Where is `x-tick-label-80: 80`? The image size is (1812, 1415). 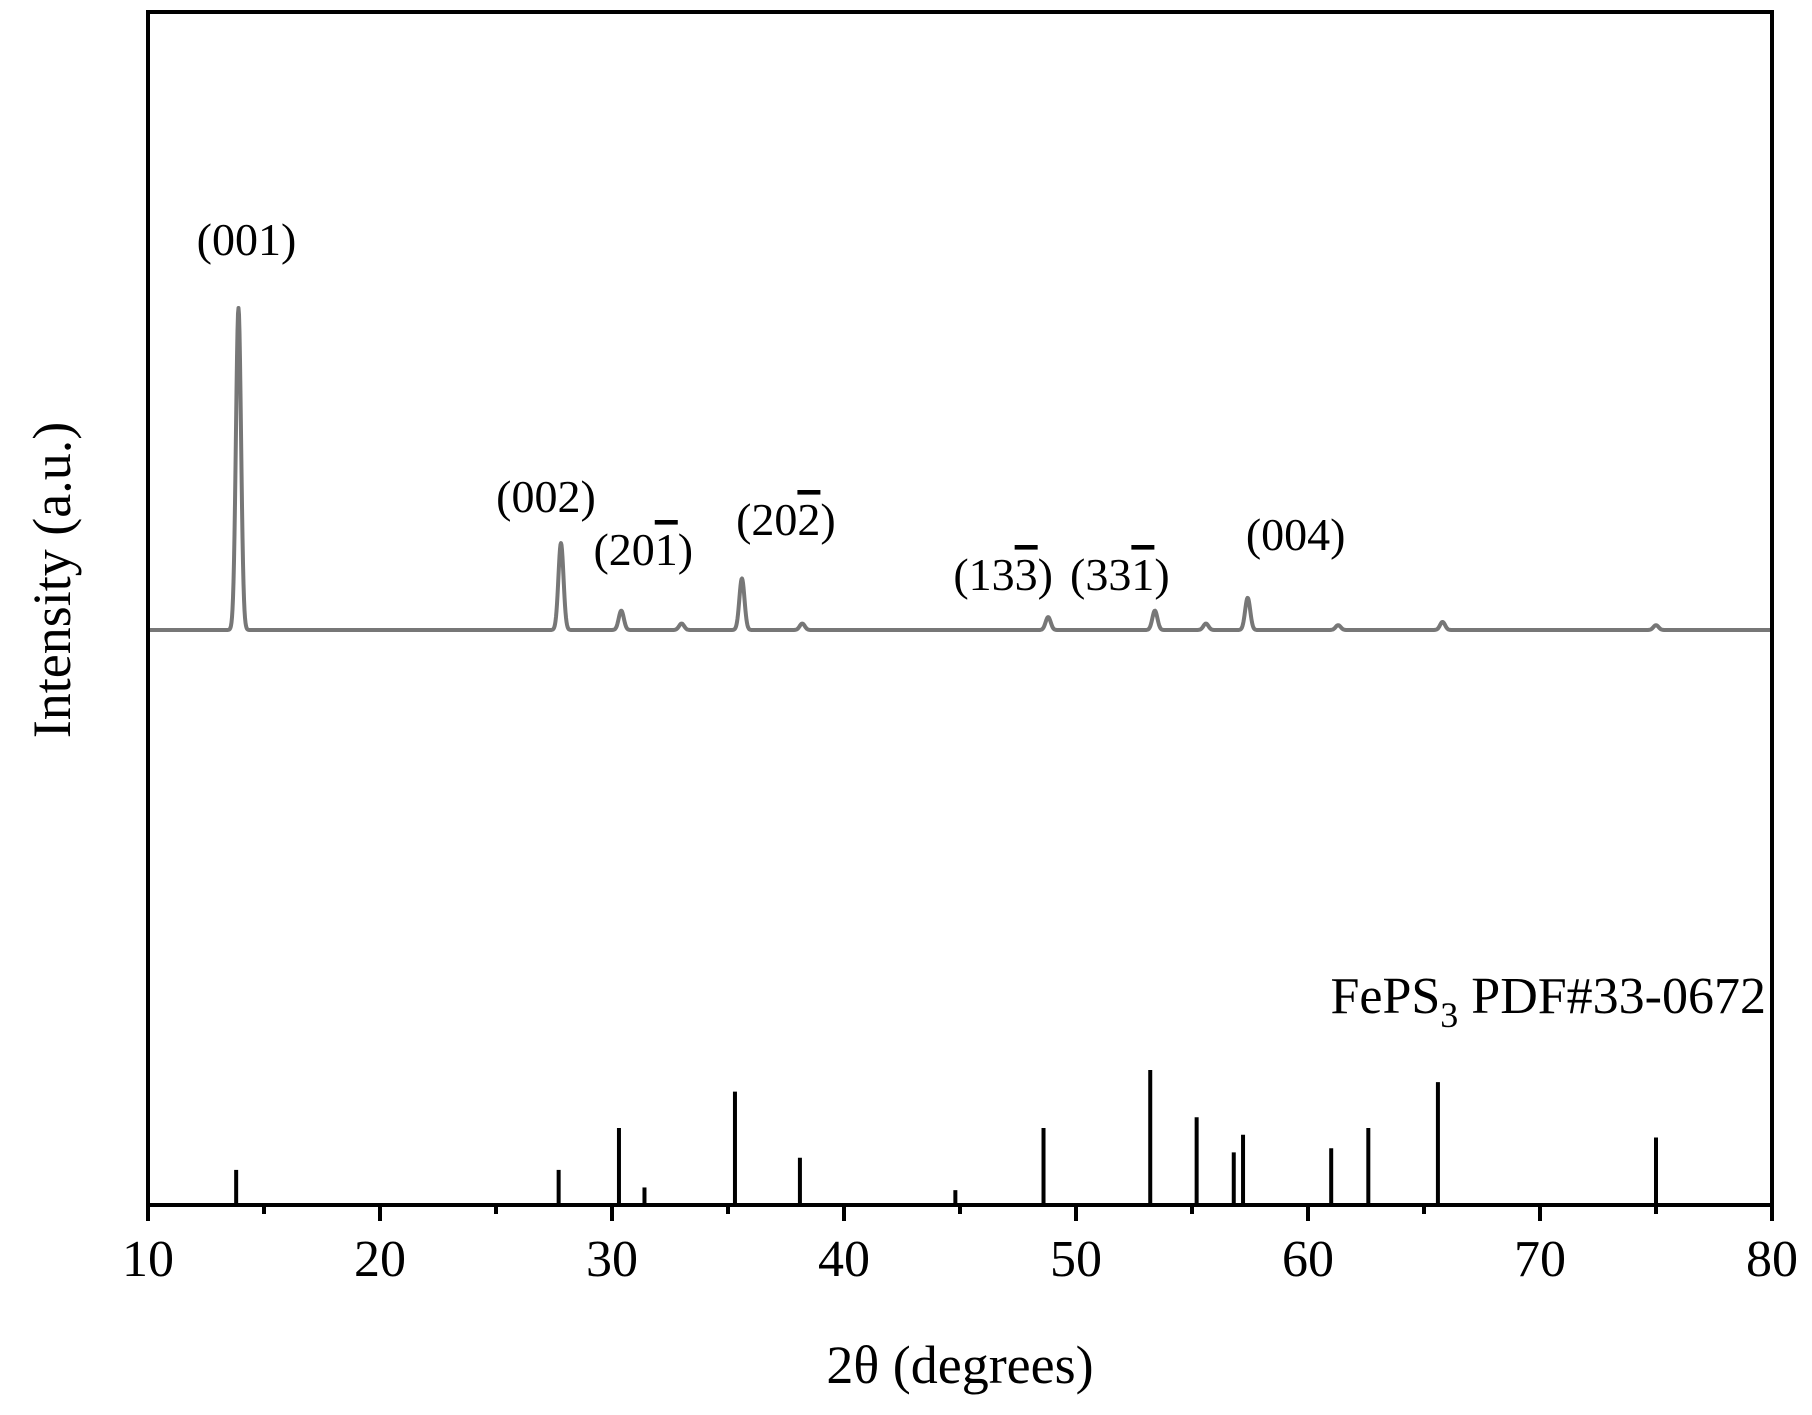
x-tick-label-80: 80 is located at coordinates (1772, 1259).